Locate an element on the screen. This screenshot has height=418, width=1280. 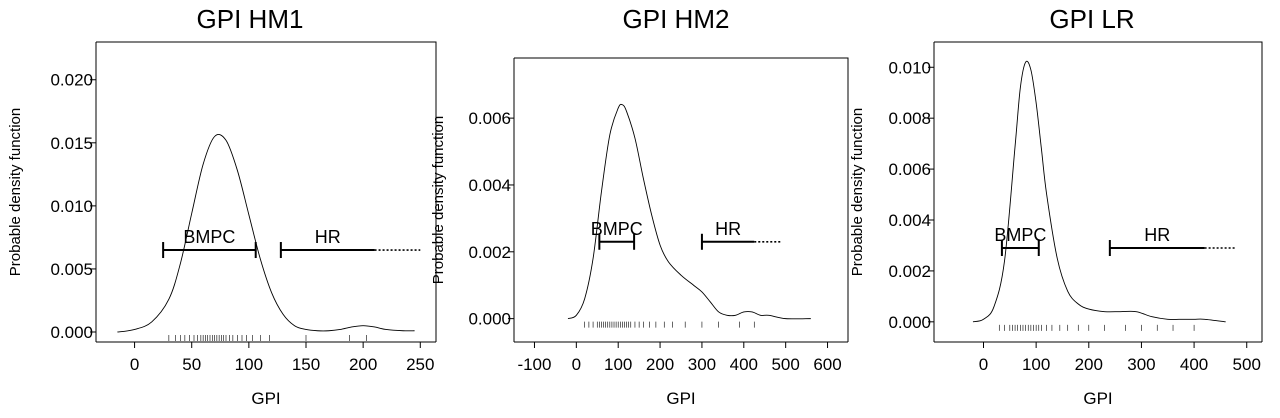
chart-title: GPI HM1 is located at coordinates (250, 19).